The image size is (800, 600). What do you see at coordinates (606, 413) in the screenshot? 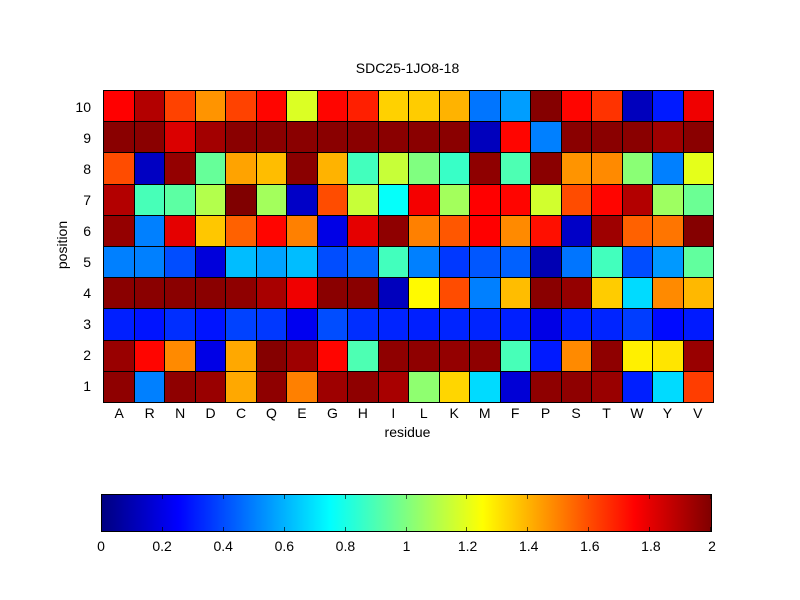
I see `x-axis-tick-label: T` at bounding box center [606, 413].